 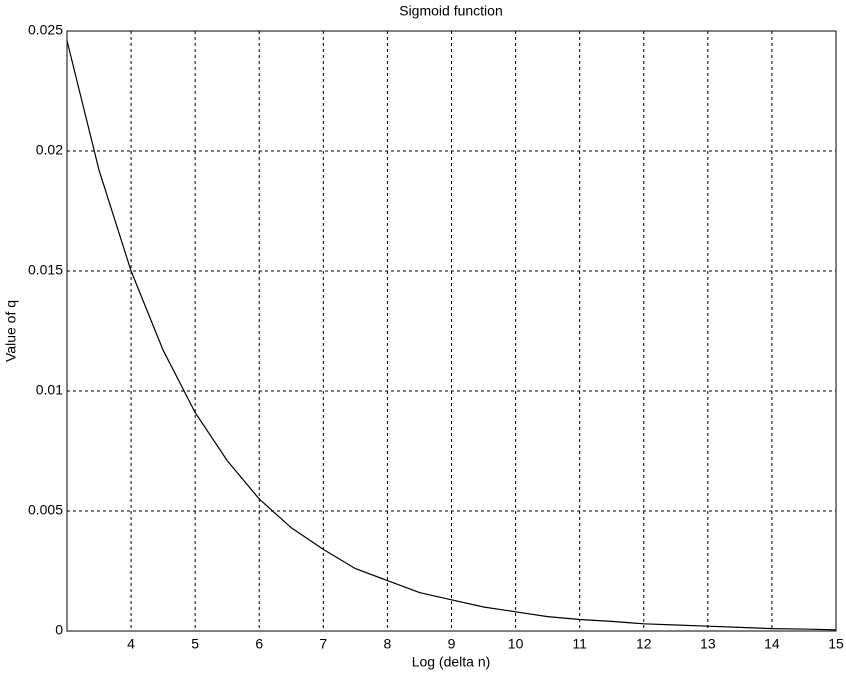 What do you see at coordinates (836, 644) in the screenshot?
I see `x-tick-label: 15` at bounding box center [836, 644].